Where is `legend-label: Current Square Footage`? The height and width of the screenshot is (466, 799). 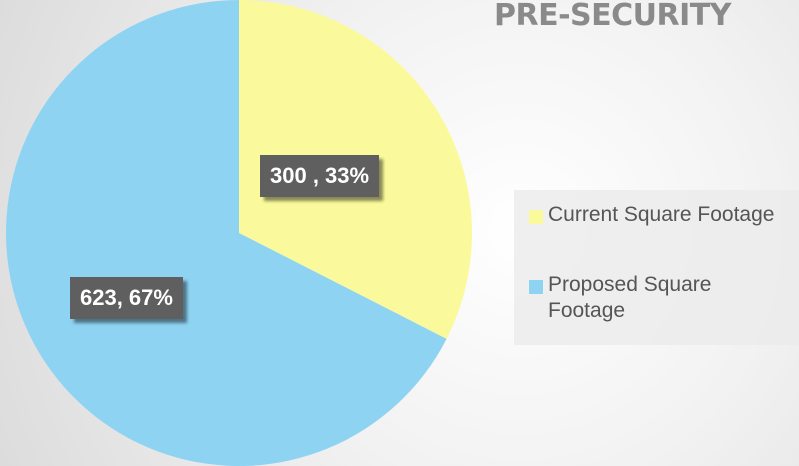
legend-label: Current Square Footage is located at coordinates (661, 214).